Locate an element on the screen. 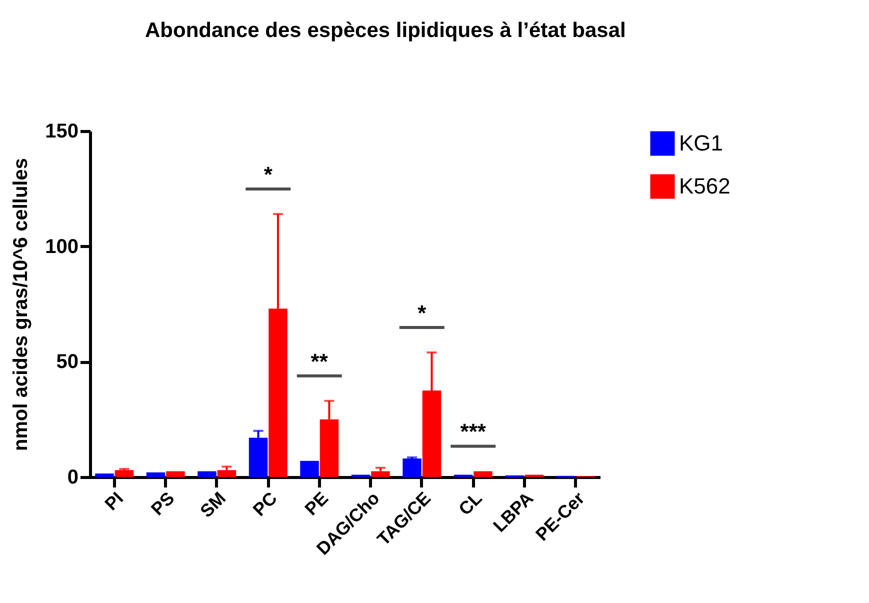 The height and width of the screenshot is (603, 869). x-tick-label: SM is located at coordinates (213, 505).